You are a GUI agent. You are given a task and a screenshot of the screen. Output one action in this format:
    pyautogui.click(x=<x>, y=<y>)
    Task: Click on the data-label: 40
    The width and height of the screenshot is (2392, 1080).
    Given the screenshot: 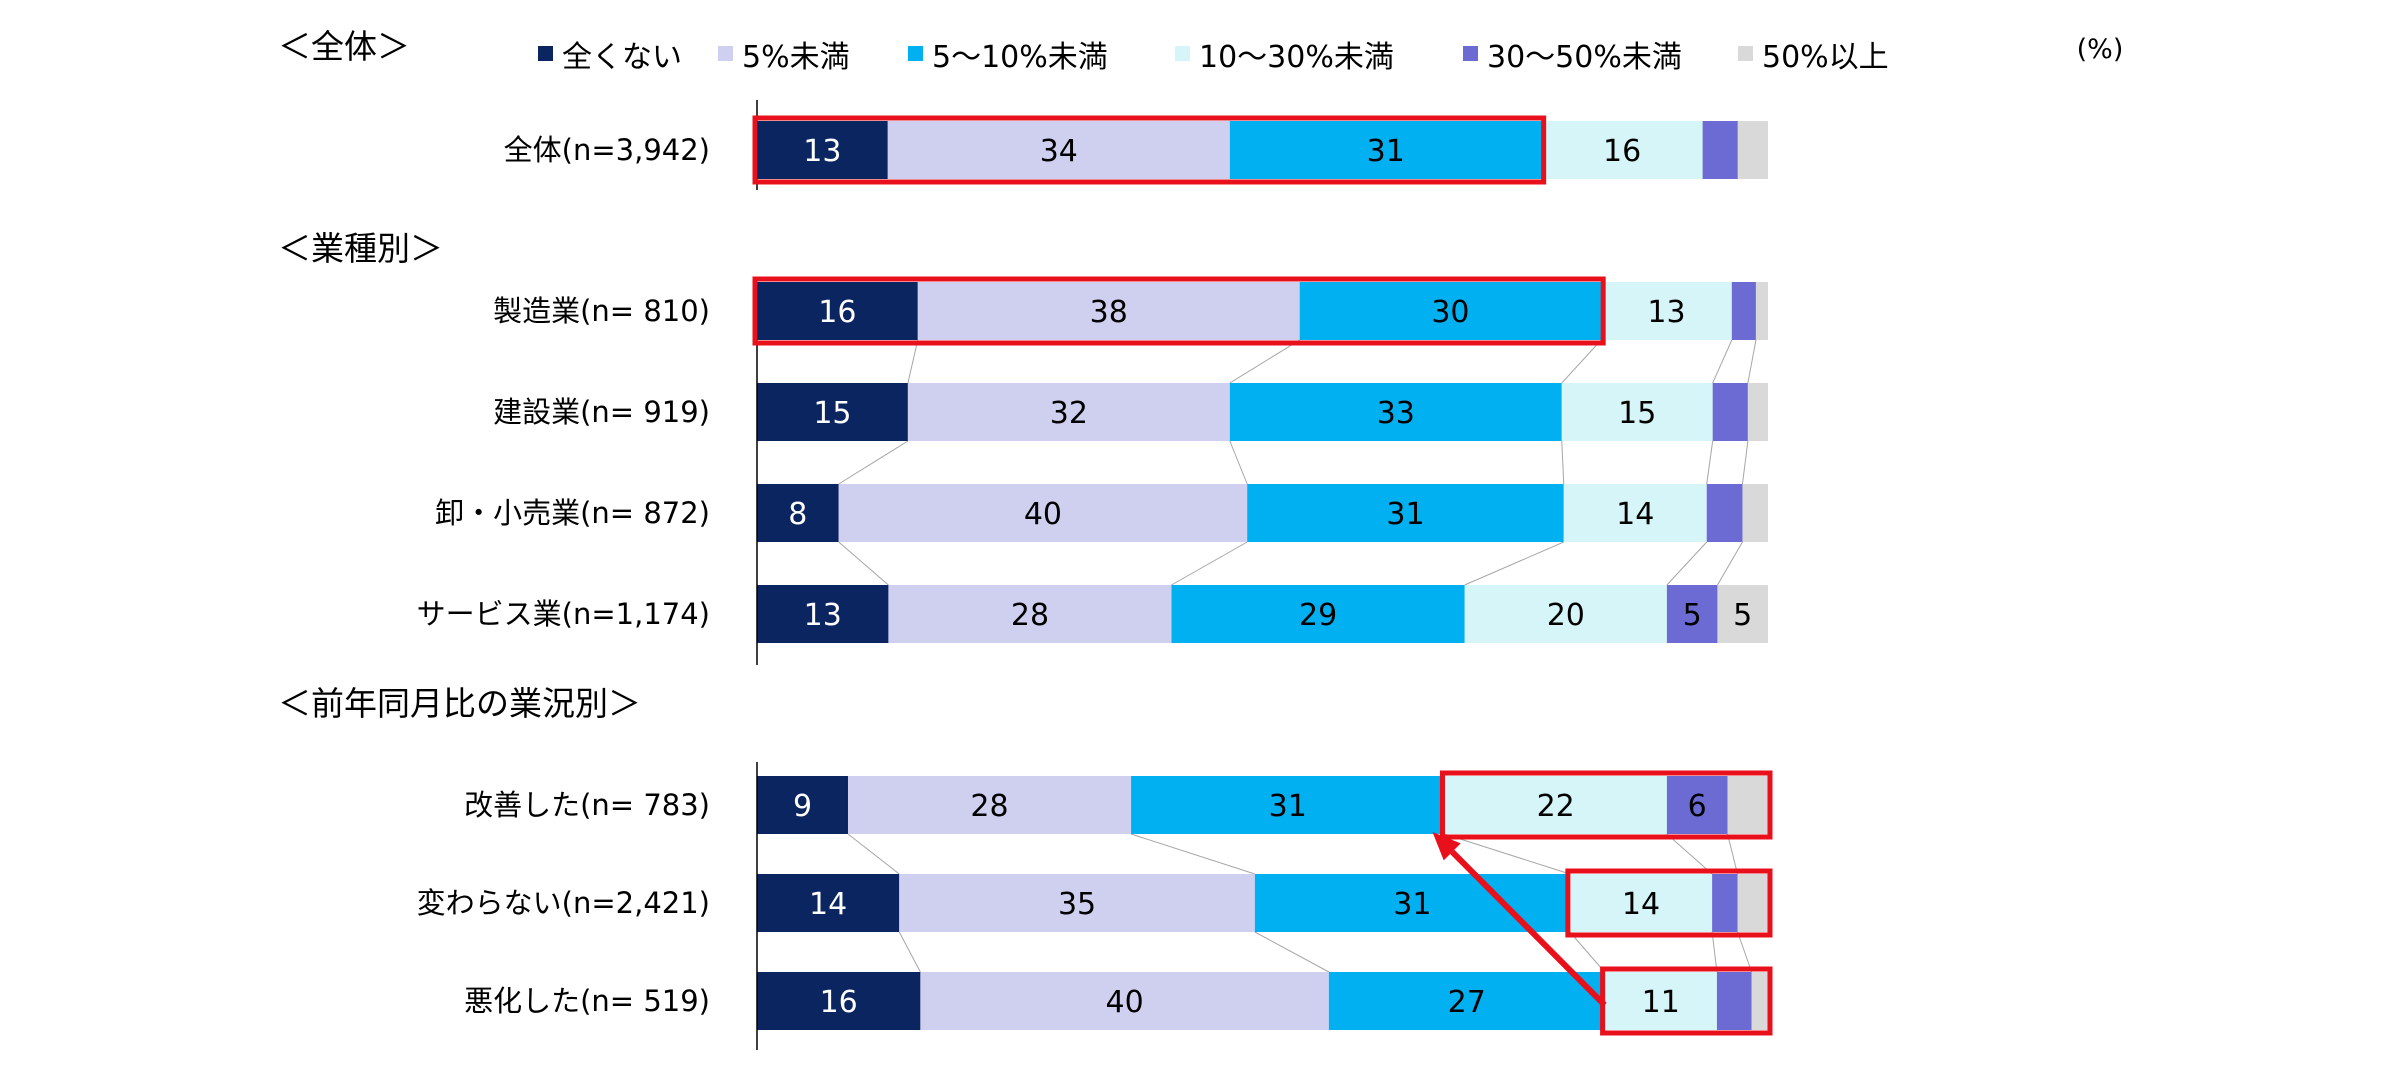 What is the action you would take?
    pyautogui.click(x=1125, y=1002)
    